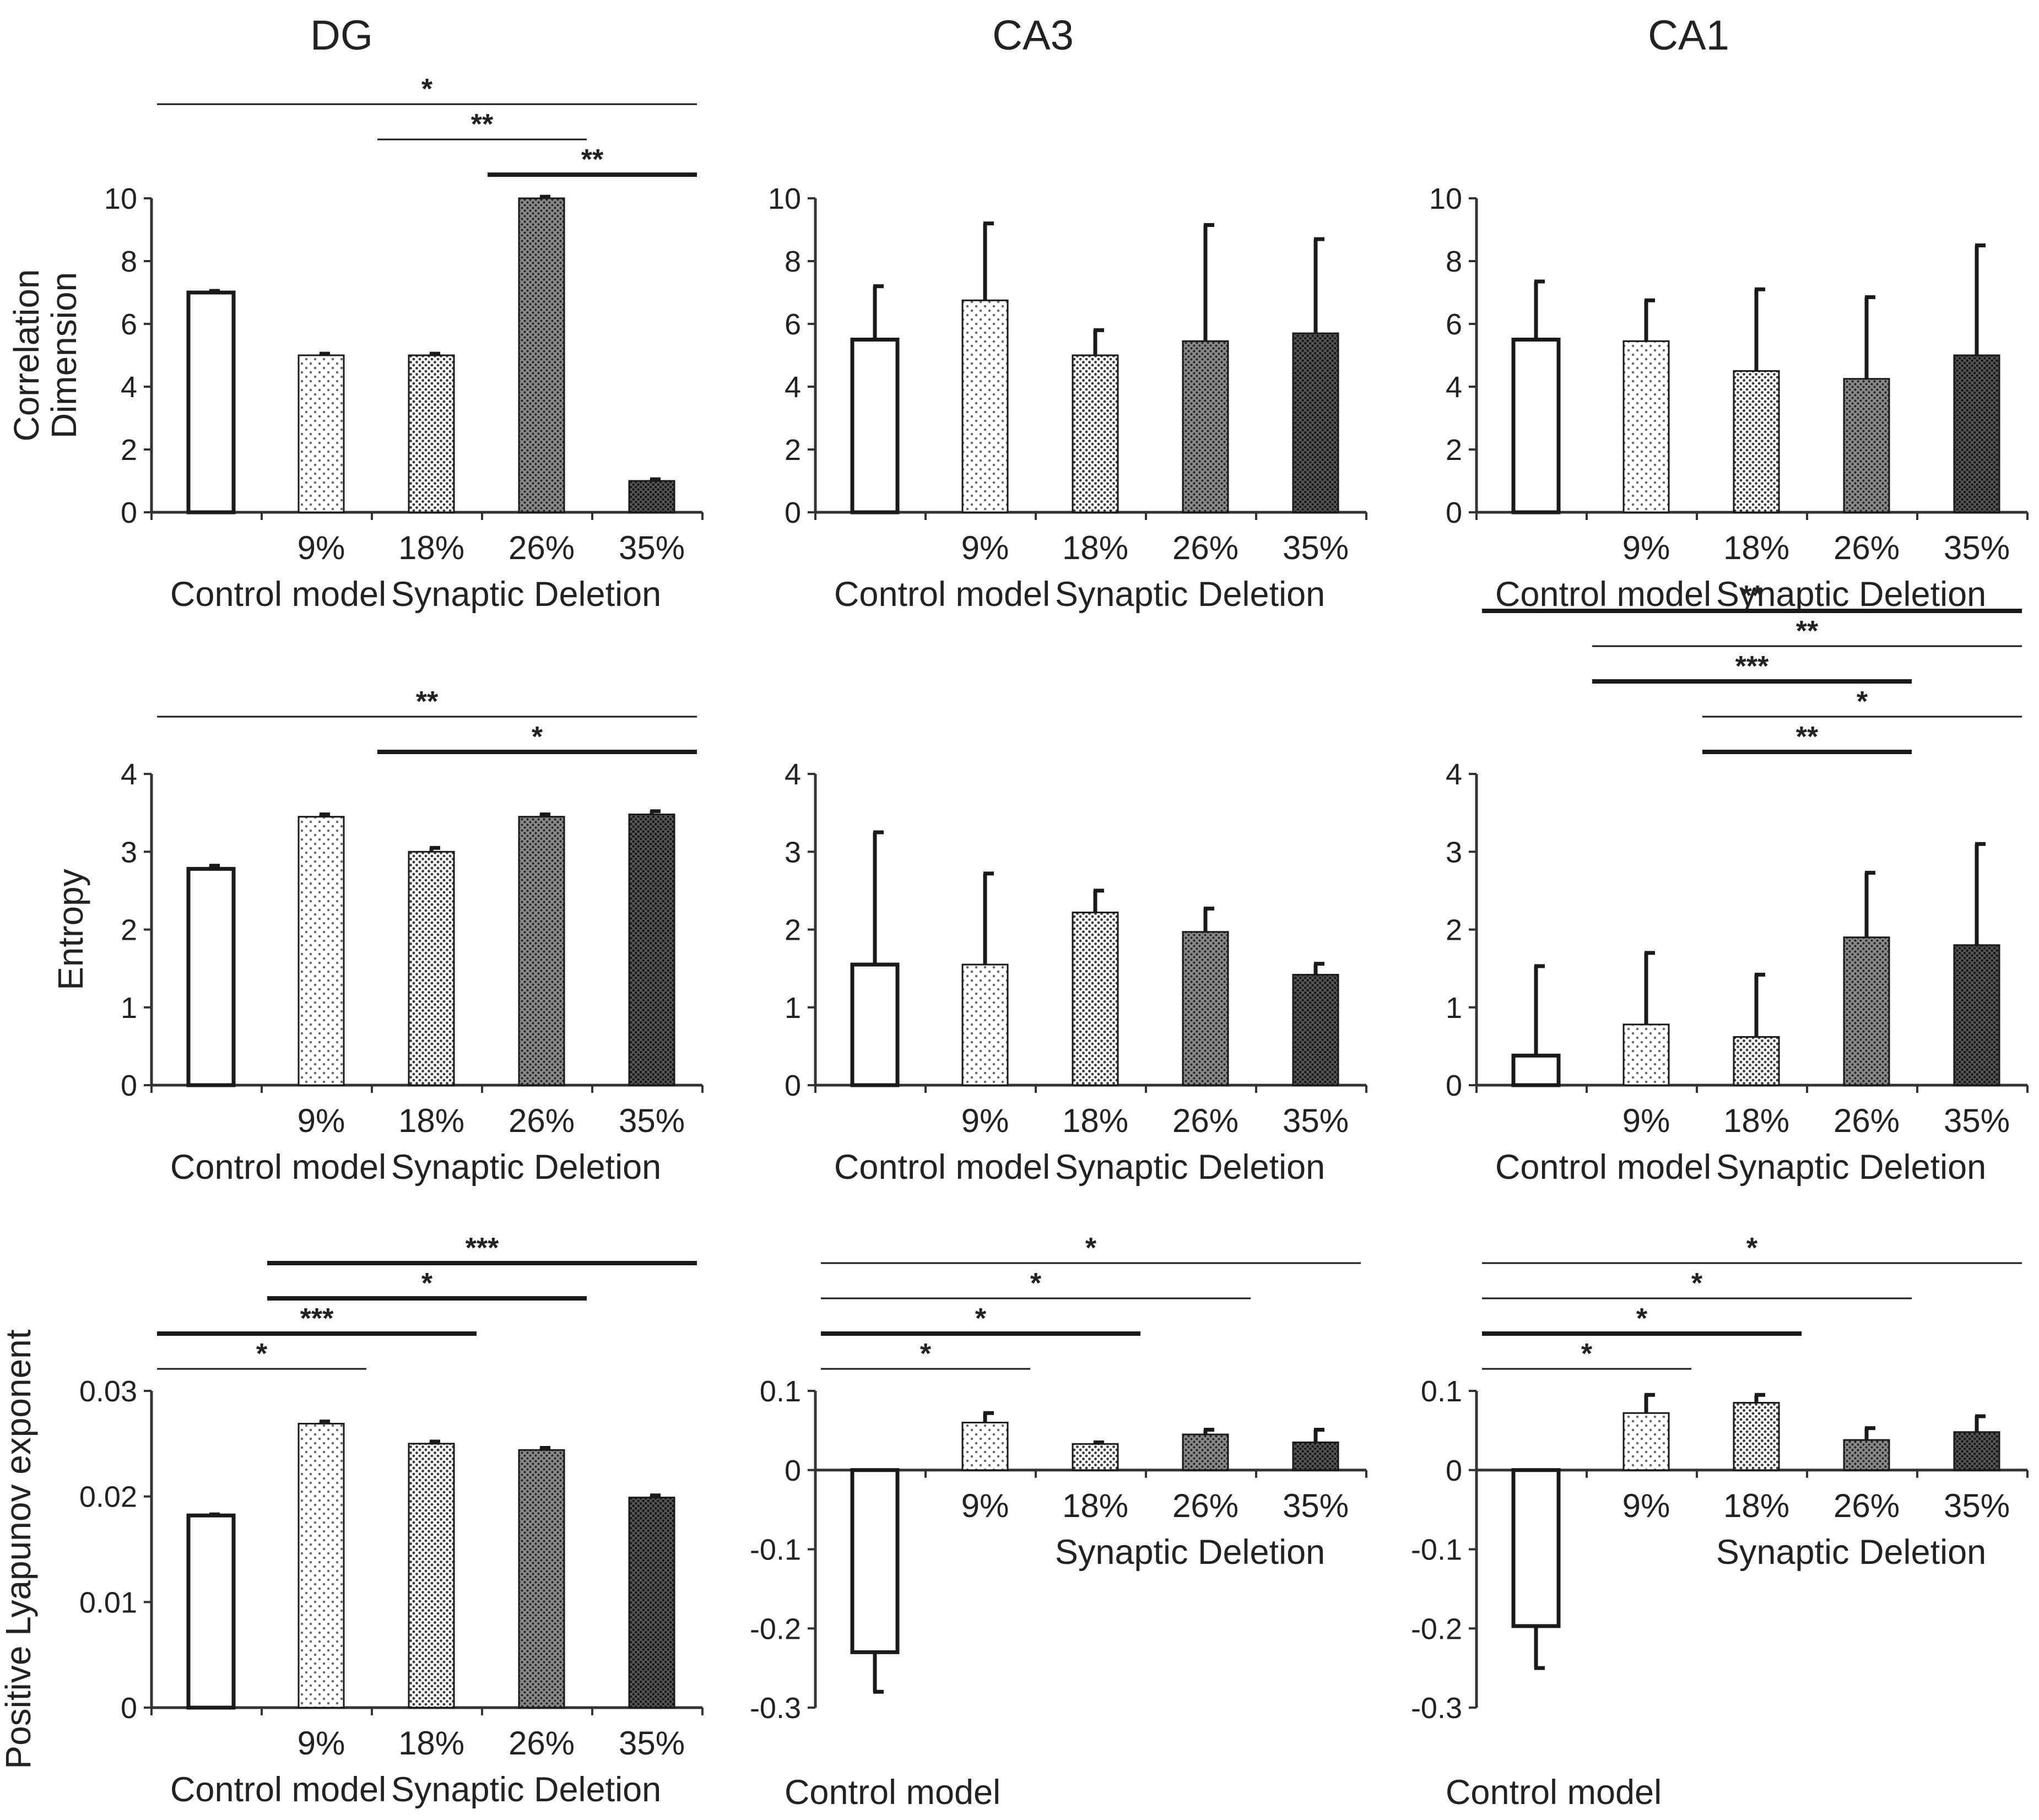 The height and width of the screenshot is (1820, 2039). Describe the element at coordinates (1033, 35) in the screenshot. I see `column-title-ca3: CA3` at that location.